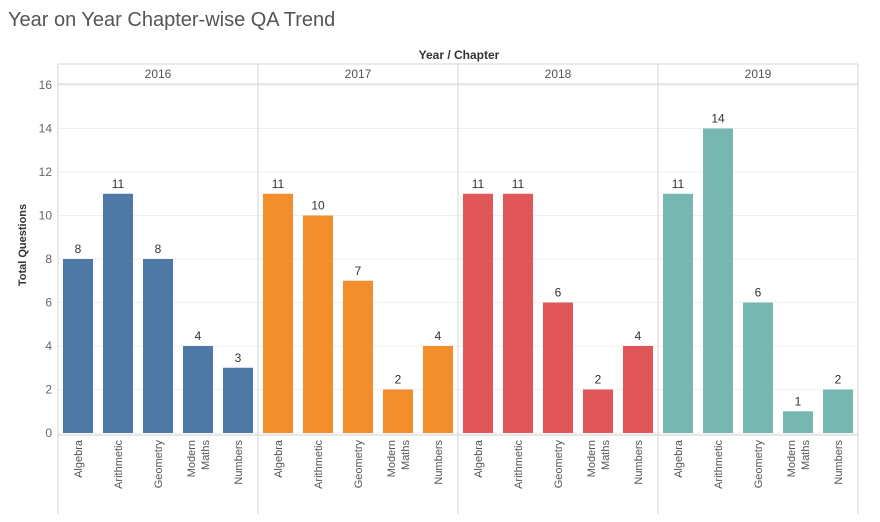  Describe the element at coordinates (46, 129) in the screenshot. I see `y-tick-label: 14` at that location.